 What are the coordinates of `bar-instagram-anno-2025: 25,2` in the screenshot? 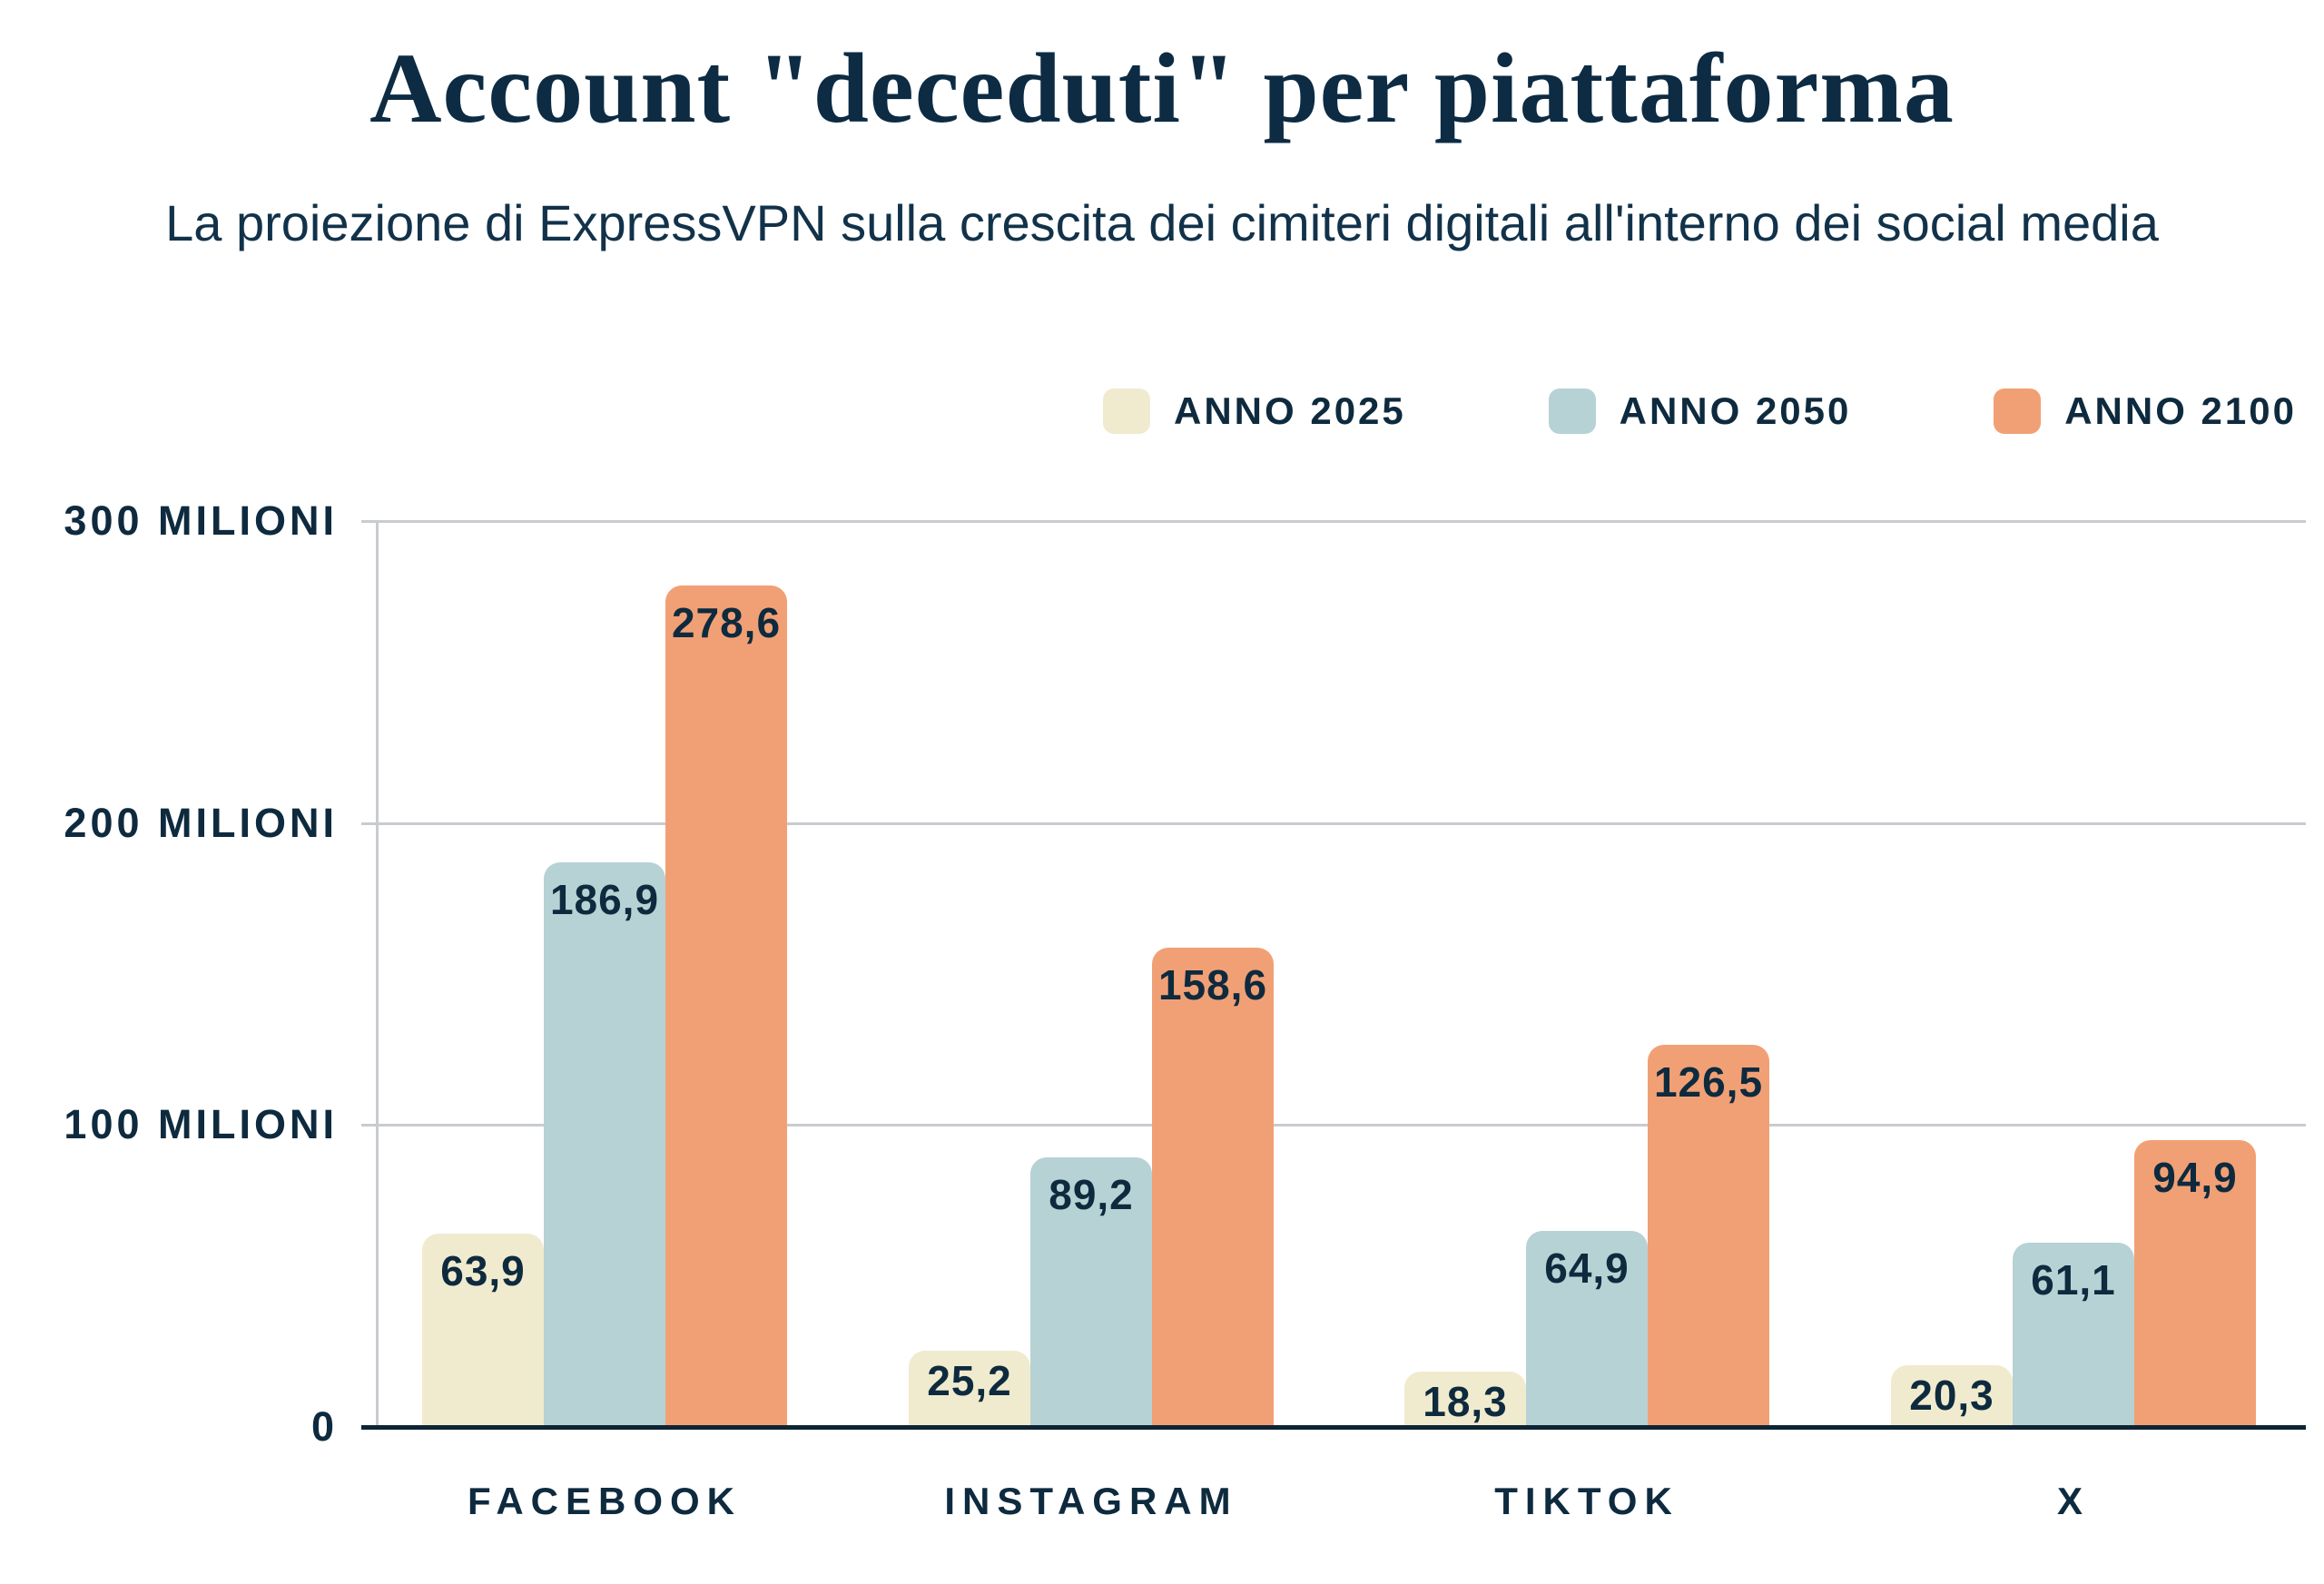 It's located at (969, 1389).